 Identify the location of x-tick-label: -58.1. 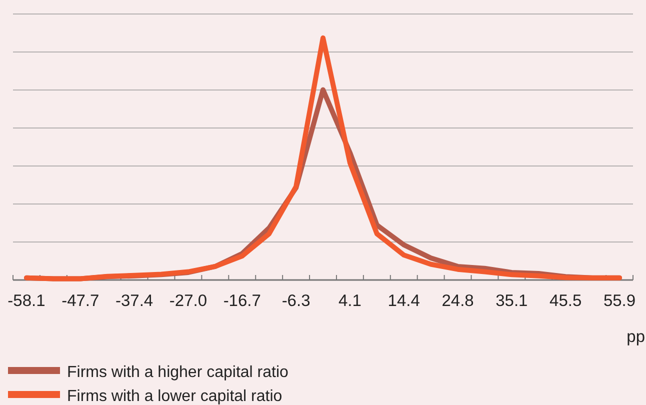
(27, 301).